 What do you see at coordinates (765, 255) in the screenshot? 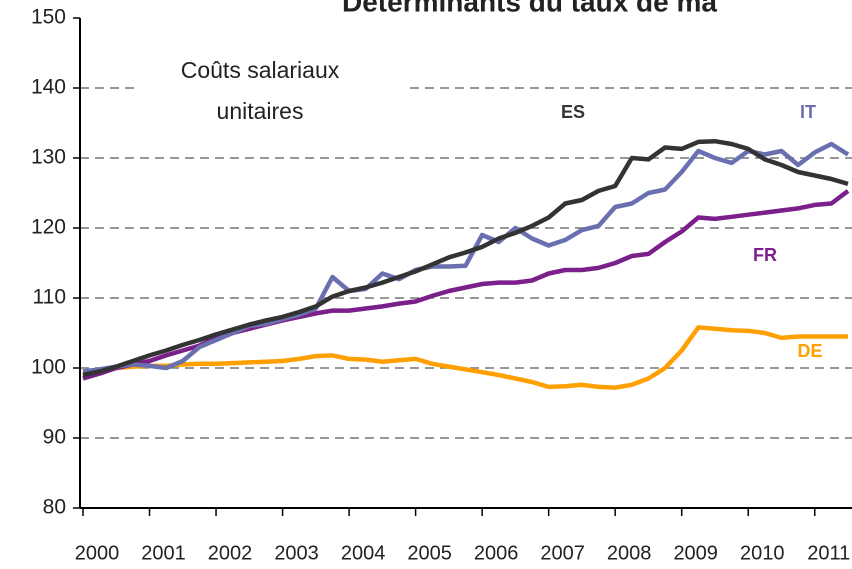
I see `series-label: FR` at bounding box center [765, 255].